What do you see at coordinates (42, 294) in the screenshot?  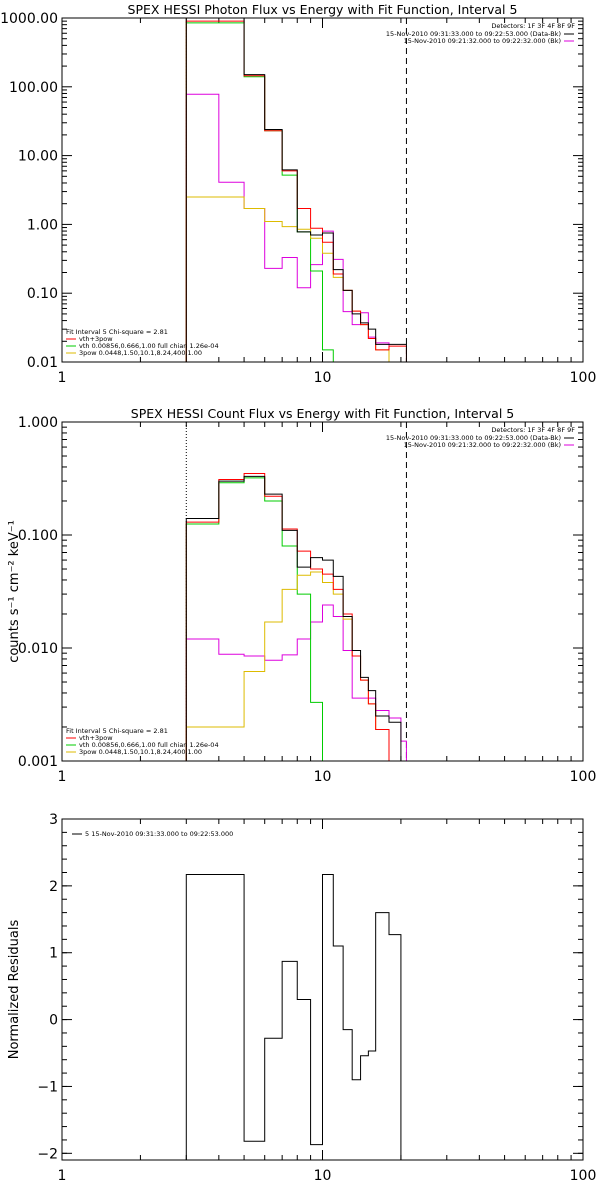 I see `y-tick-label: 0.10` at bounding box center [42, 294].